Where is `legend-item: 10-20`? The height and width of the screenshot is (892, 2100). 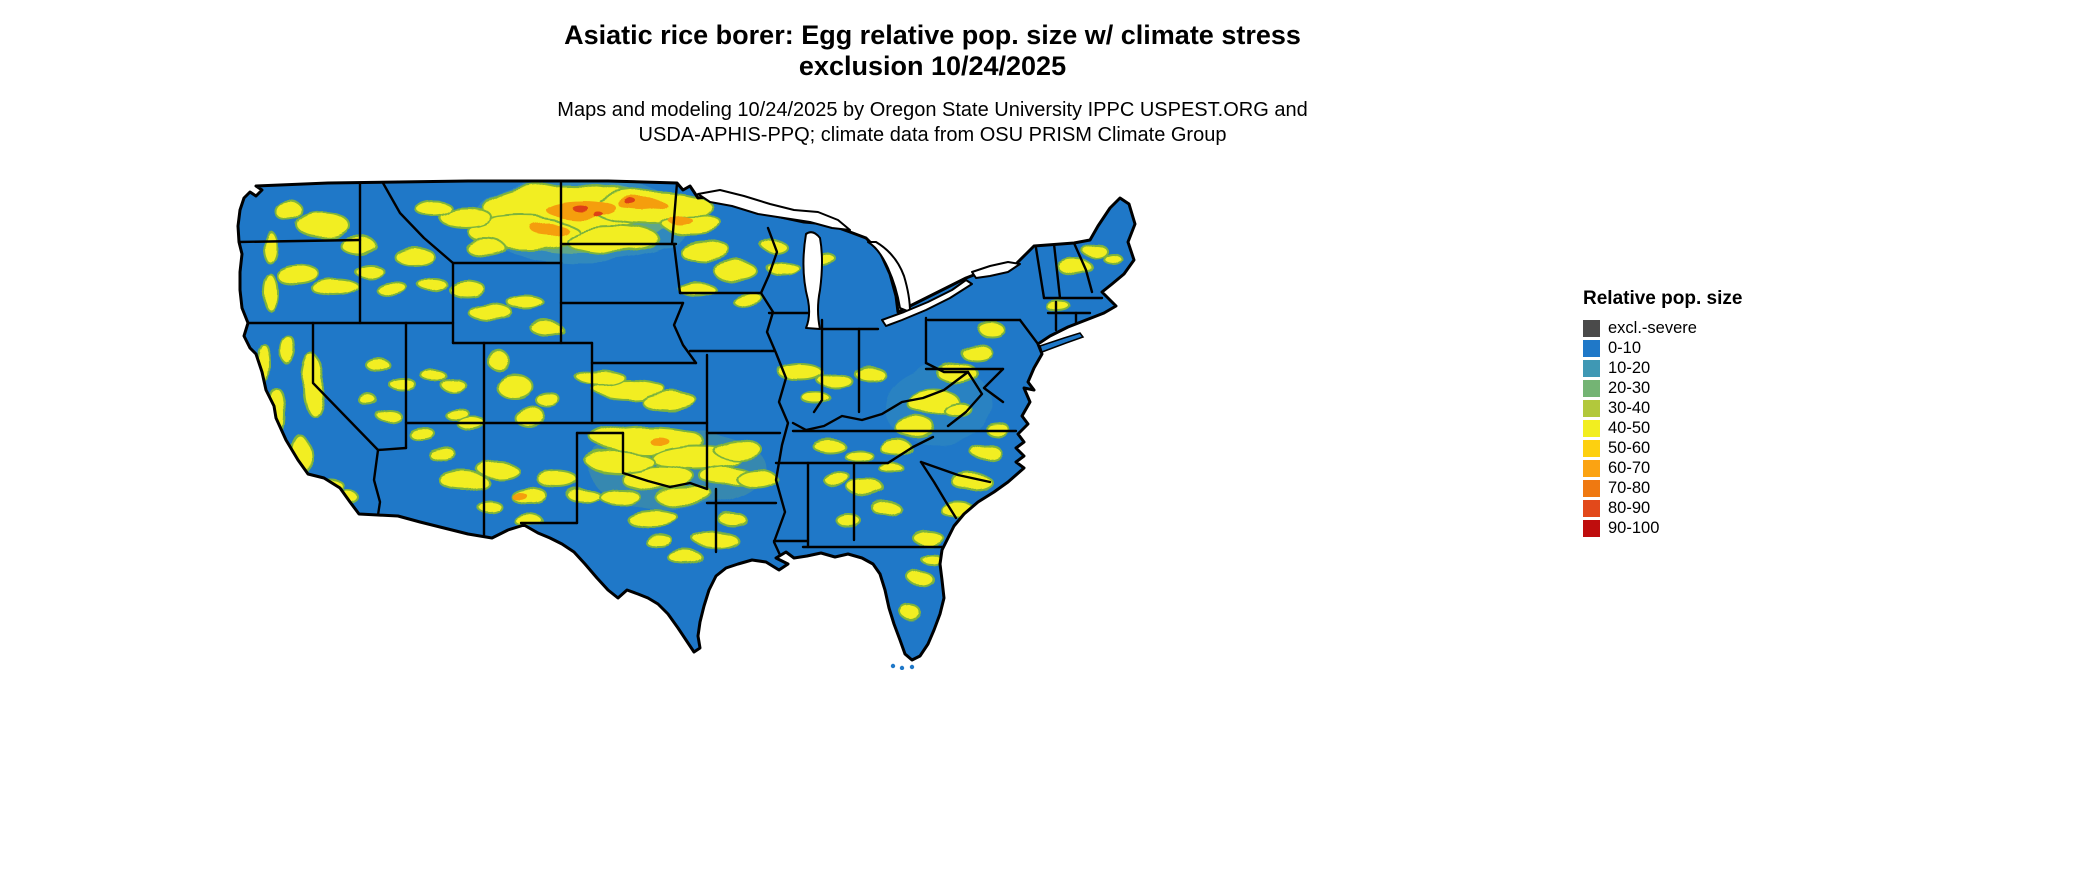
legend-item: 10-20 is located at coordinates (1662, 368).